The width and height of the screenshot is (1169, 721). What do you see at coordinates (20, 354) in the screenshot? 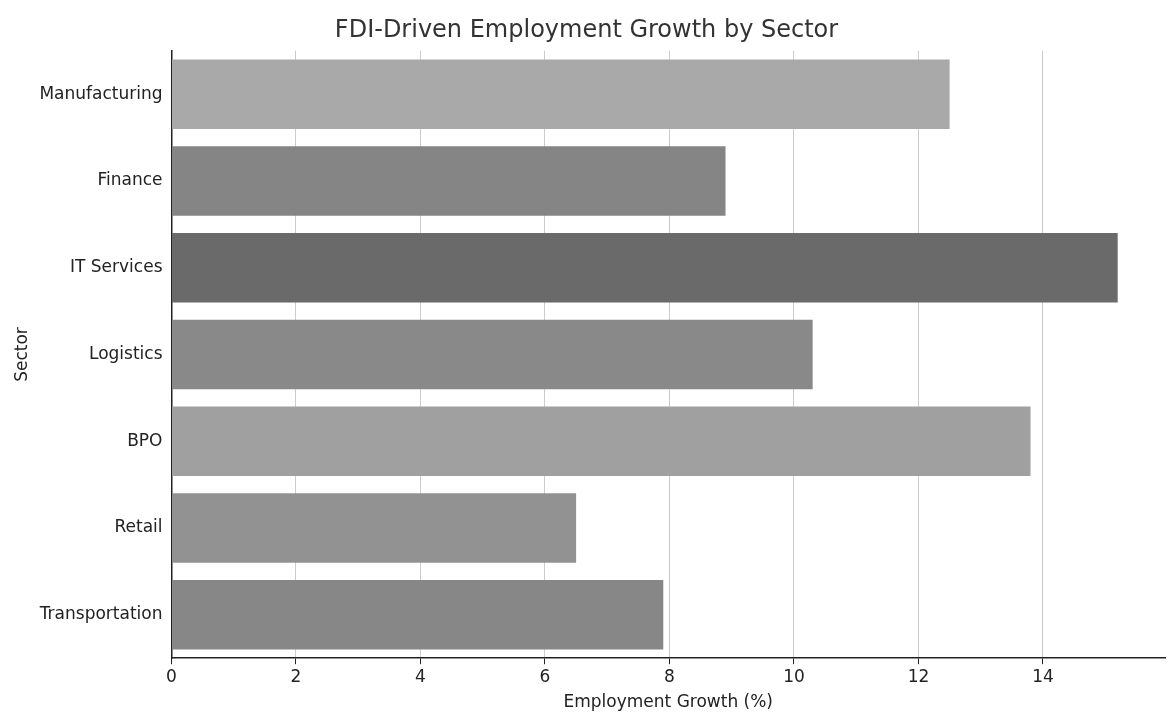
I see `y-axis-title: Sector` at bounding box center [20, 354].